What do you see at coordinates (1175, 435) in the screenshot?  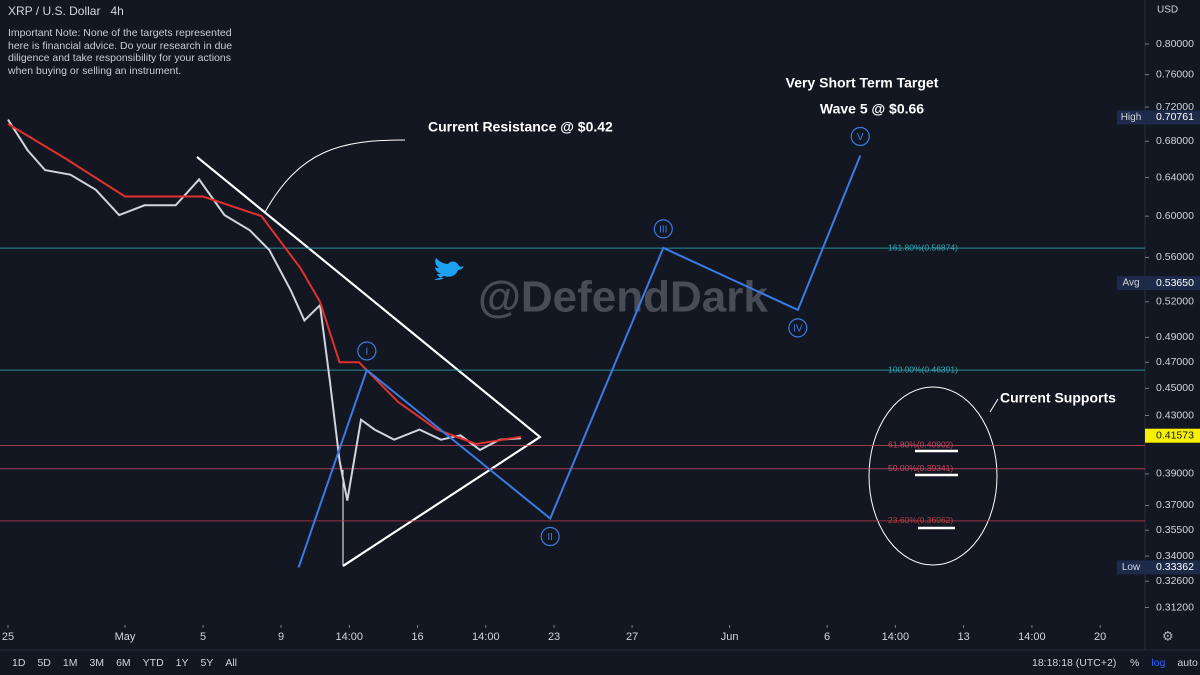 I see `last-price-label: 0.41573` at bounding box center [1175, 435].